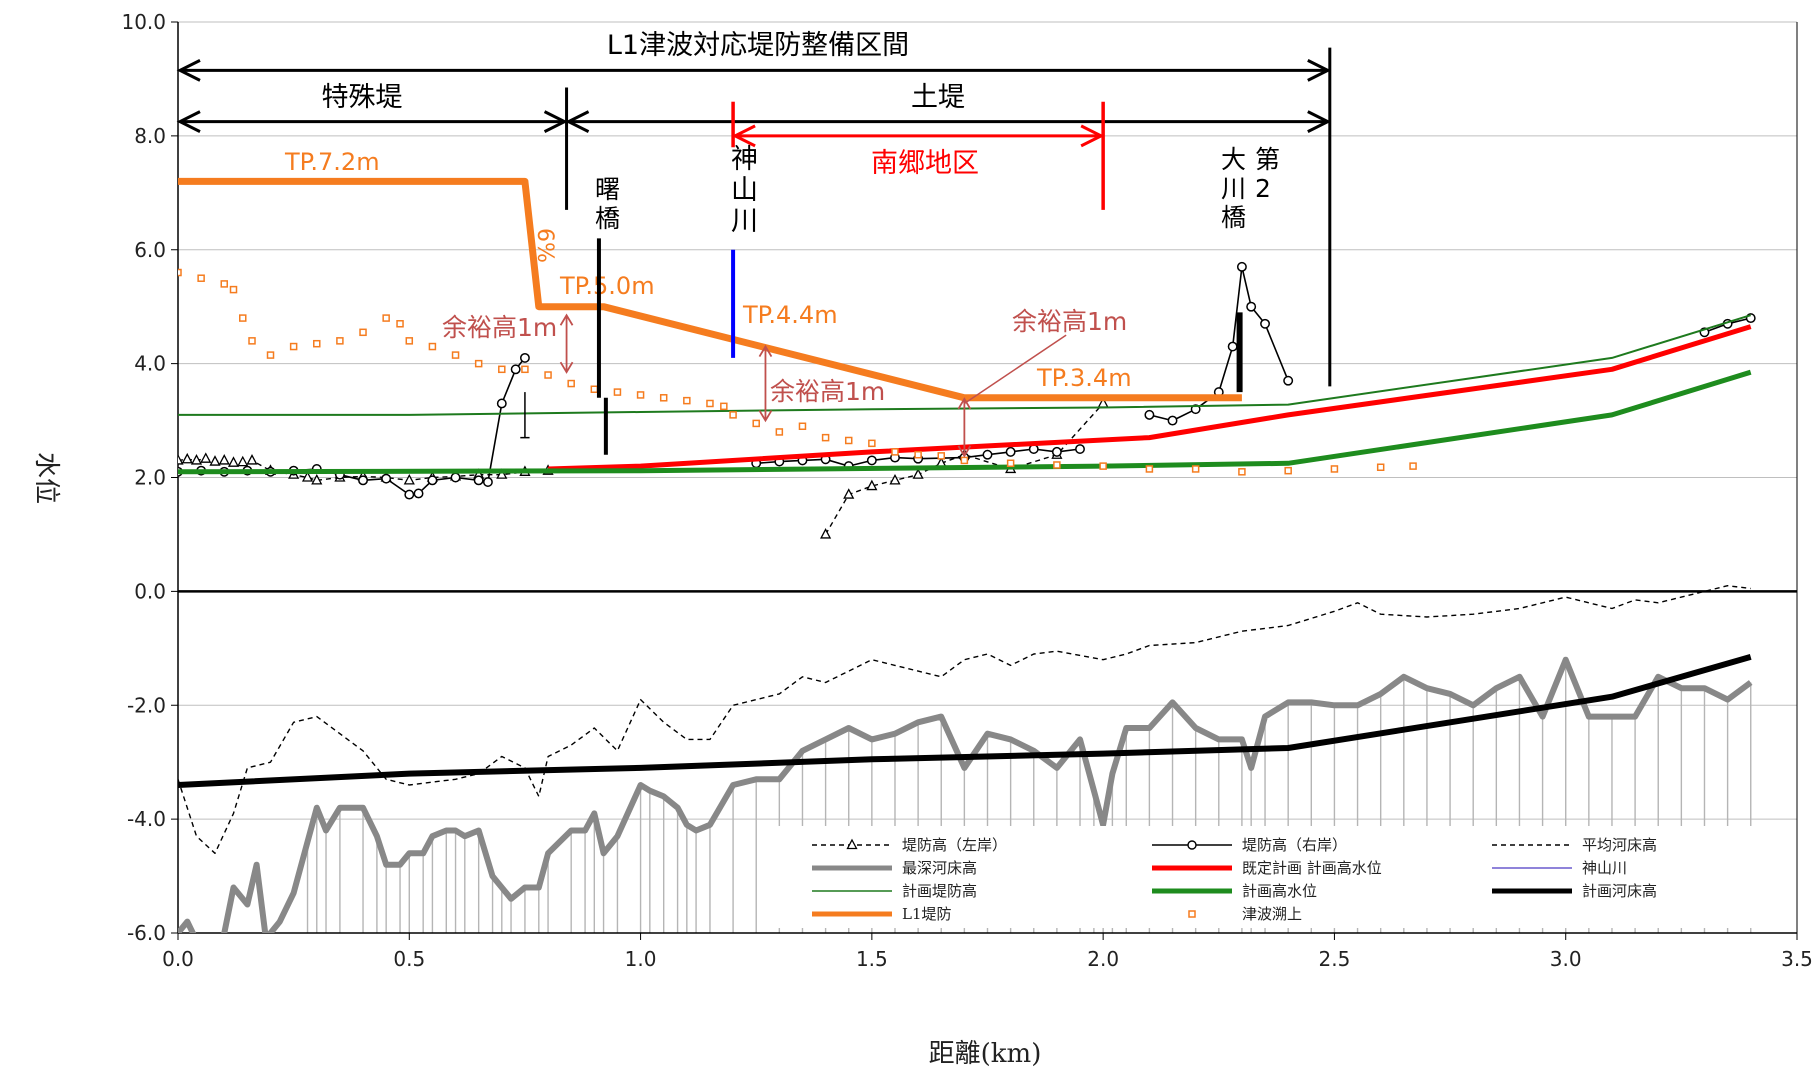 This screenshot has width=1818, height=1070. Describe the element at coordinates (146, 819) in the screenshot. I see `tick-label-y: -4.0` at that location.